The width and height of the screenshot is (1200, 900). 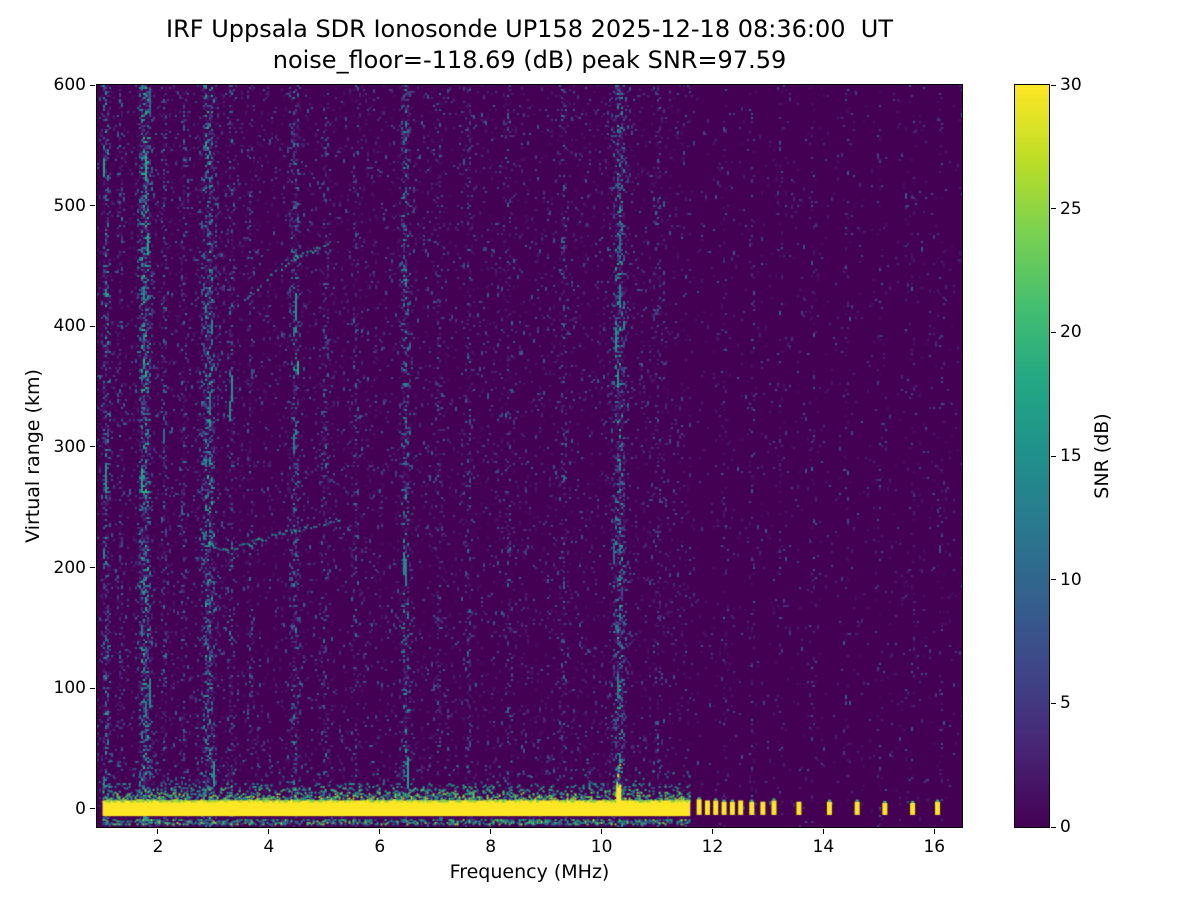 I want to click on y-tick-label: 100, so click(x=69, y=688).